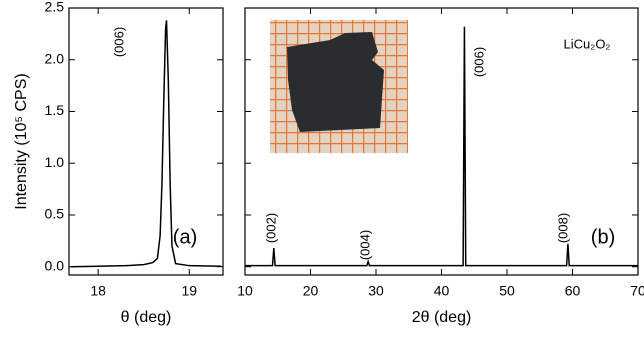 This screenshot has width=644, height=341. Describe the element at coordinates (442, 291) in the screenshot. I see `x-tick-label: 40` at that location.